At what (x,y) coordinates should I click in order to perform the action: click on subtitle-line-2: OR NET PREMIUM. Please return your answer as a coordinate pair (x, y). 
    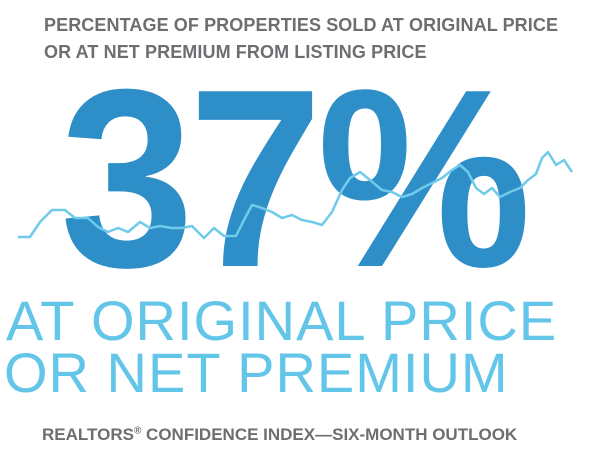
    Looking at the image, I should click on (256, 372).